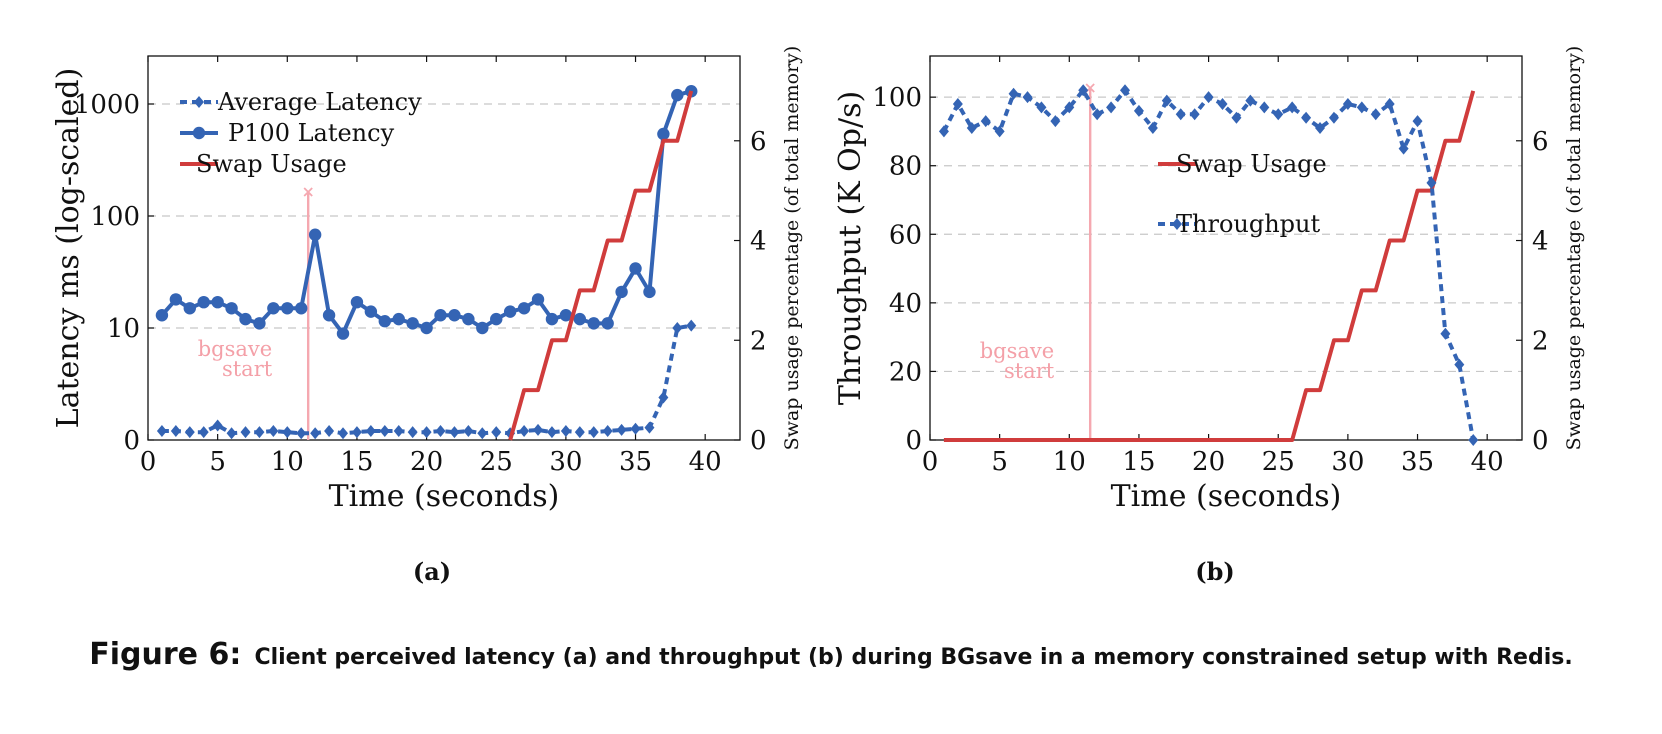 This screenshot has width=1662, height=734. I want to click on legend-label: Swap Usage, so click(1251, 164).